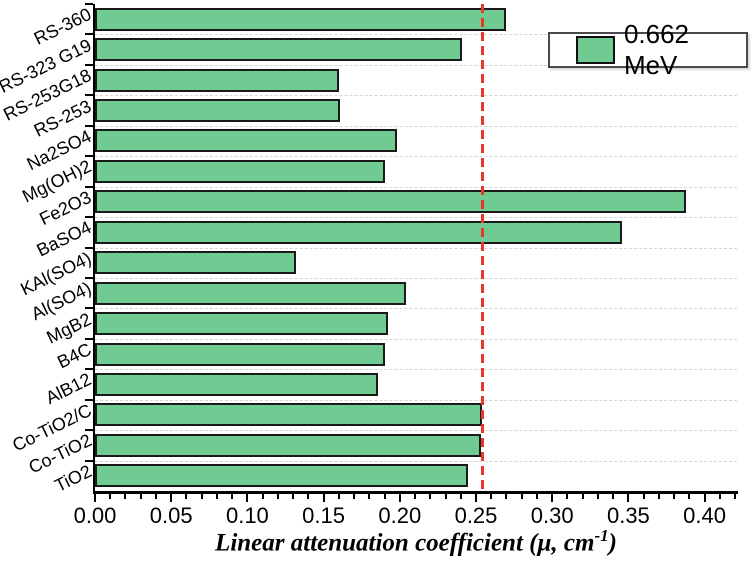 This screenshot has height=562, width=752. What do you see at coordinates (405, 543) in the screenshot?
I see `x-axis-title-text: Linear attenuation coefficient (μ, cm` at bounding box center [405, 543].